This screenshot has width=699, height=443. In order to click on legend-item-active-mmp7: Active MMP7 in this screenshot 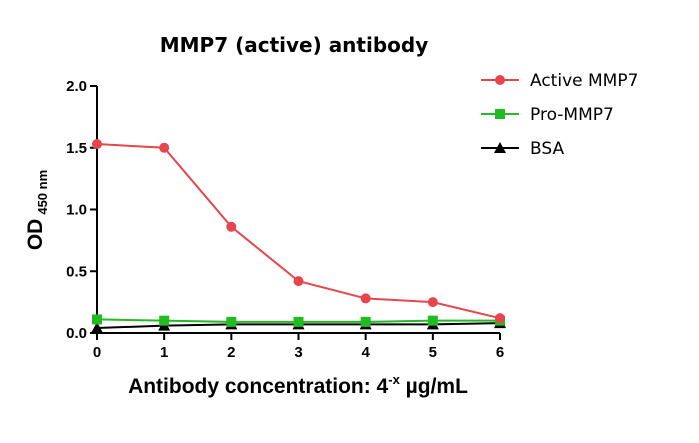, I will do `click(559, 81)`.